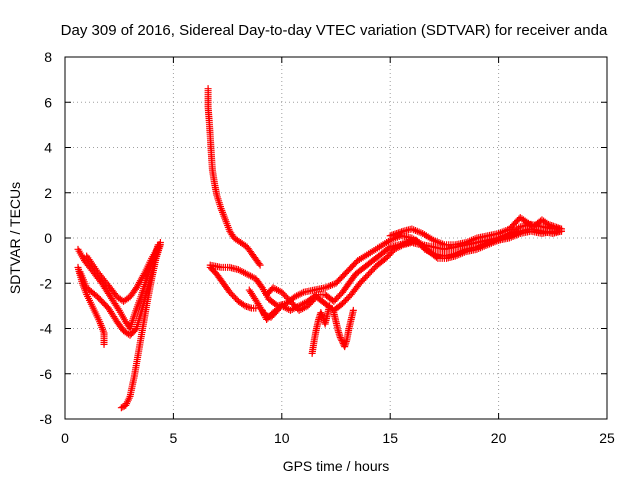 The image size is (640, 480). What do you see at coordinates (499, 438) in the screenshot?
I see `x-tick-label: 20` at bounding box center [499, 438].